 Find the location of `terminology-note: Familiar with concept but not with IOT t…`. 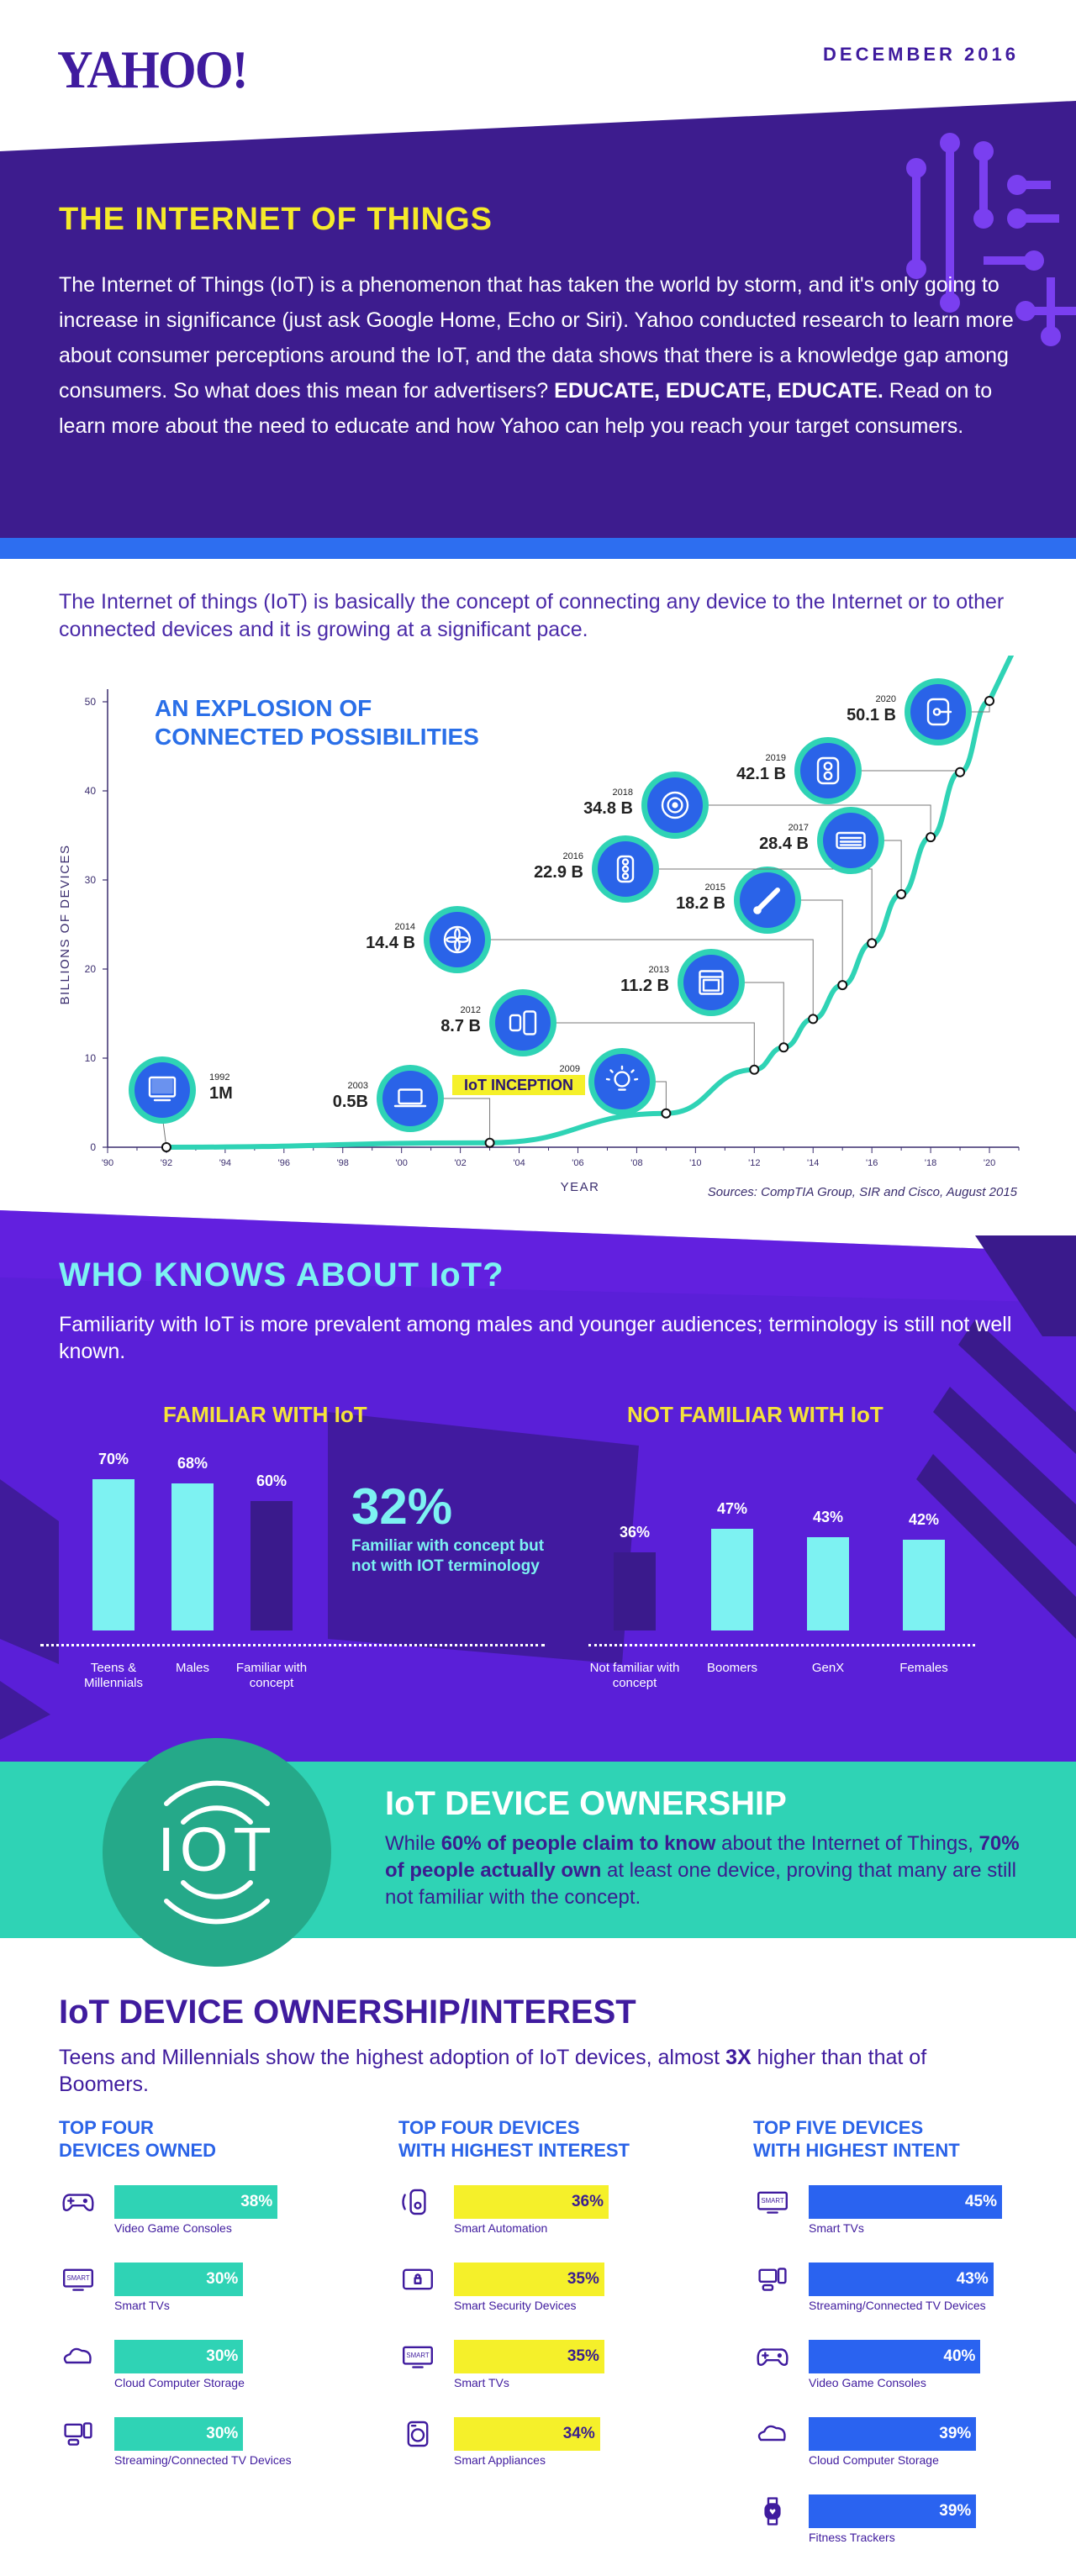

terminology-note: Familiar with concept but not with IOT t… is located at coordinates (448, 1556).